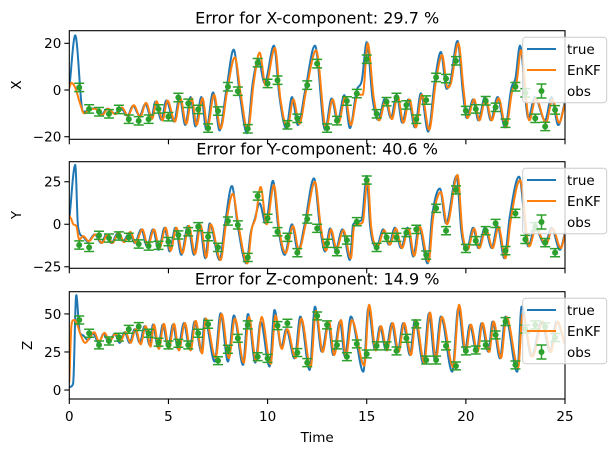  What do you see at coordinates (317, 279) in the screenshot?
I see `subplot-title: Error for Z-component: 14.9 %` at bounding box center [317, 279].